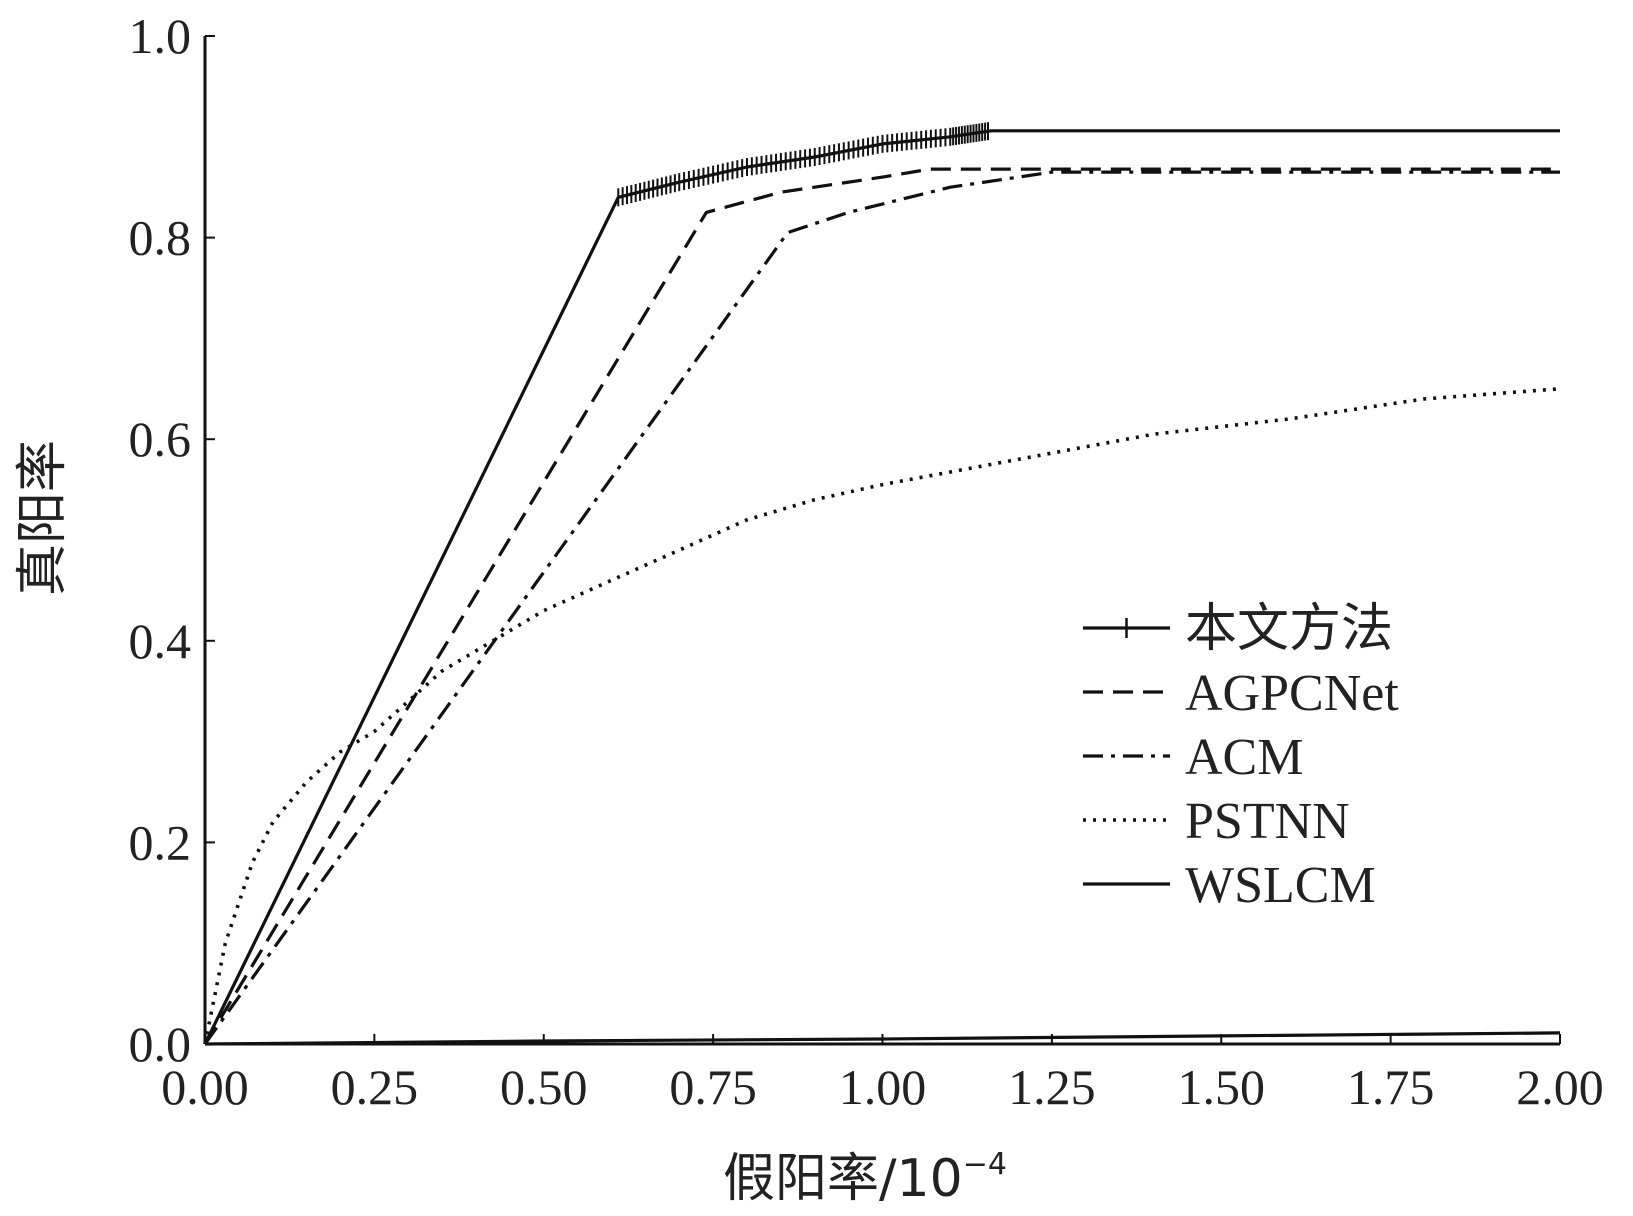 This screenshot has height=1216, width=1633. What do you see at coordinates (843, 1179) in the screenshot?
I see `x-axis-title-main: 假阳率/10` at bounding box center [843, 1179].